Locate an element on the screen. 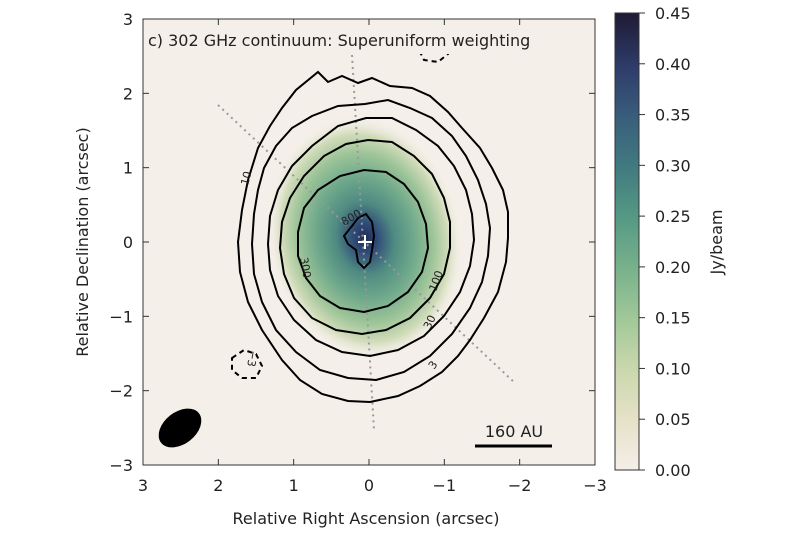 This screenshot has height=533, width=800. colorbar-tick-label: 0.45 is located at coordinates (673, 13).